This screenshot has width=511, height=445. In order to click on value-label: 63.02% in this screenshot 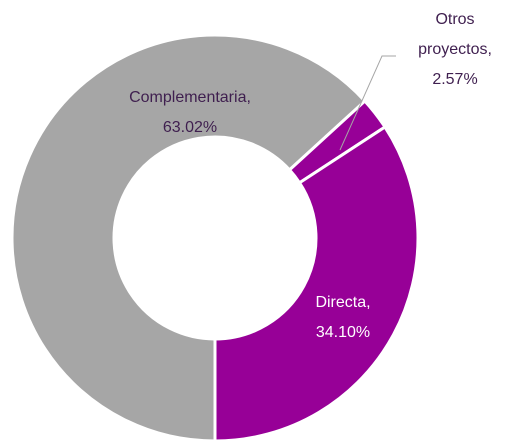, I will do `click(190, 127)`.